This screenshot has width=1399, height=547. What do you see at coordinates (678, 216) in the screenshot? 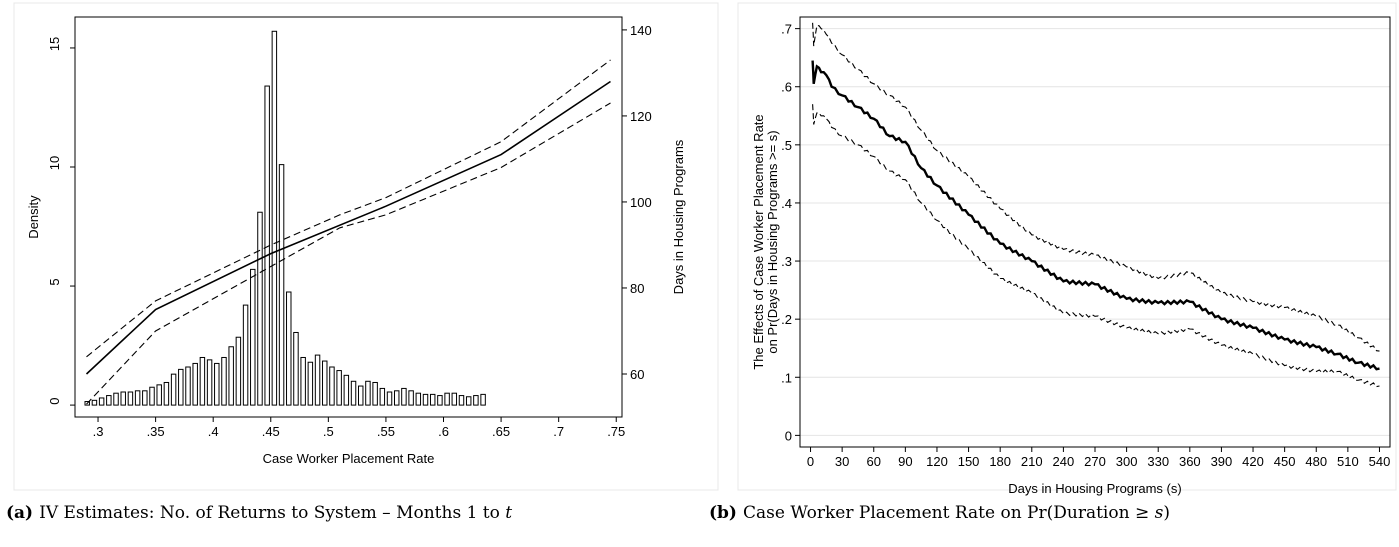
I see `y-right-axis-label: Days in Housing Programs` at bounding box center [678, 216].